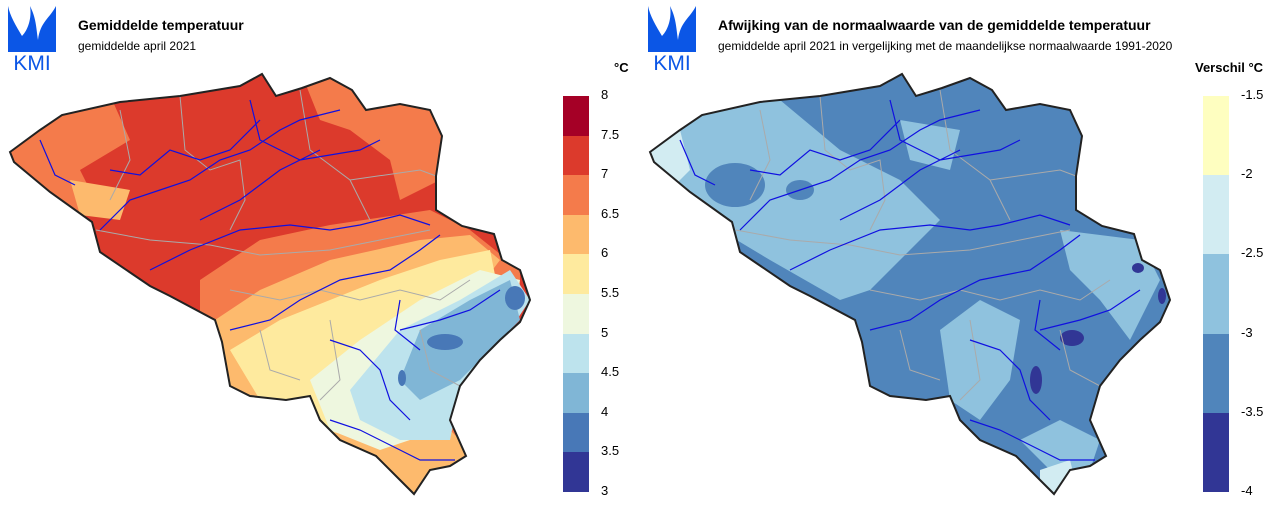 Image resolution: width=1280 pixels, height=507 pixels. What do you see at coordinates (610, 134) in the screenshot?
I see `colorbar-tick-label: 7.5` at bounding box center [610, 134].